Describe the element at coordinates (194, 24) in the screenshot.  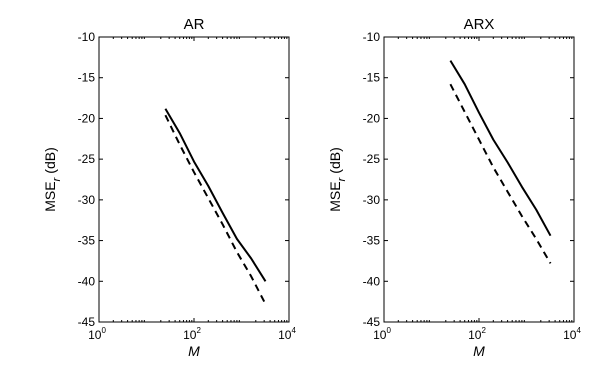
I see `chart-title: AR` at that location.